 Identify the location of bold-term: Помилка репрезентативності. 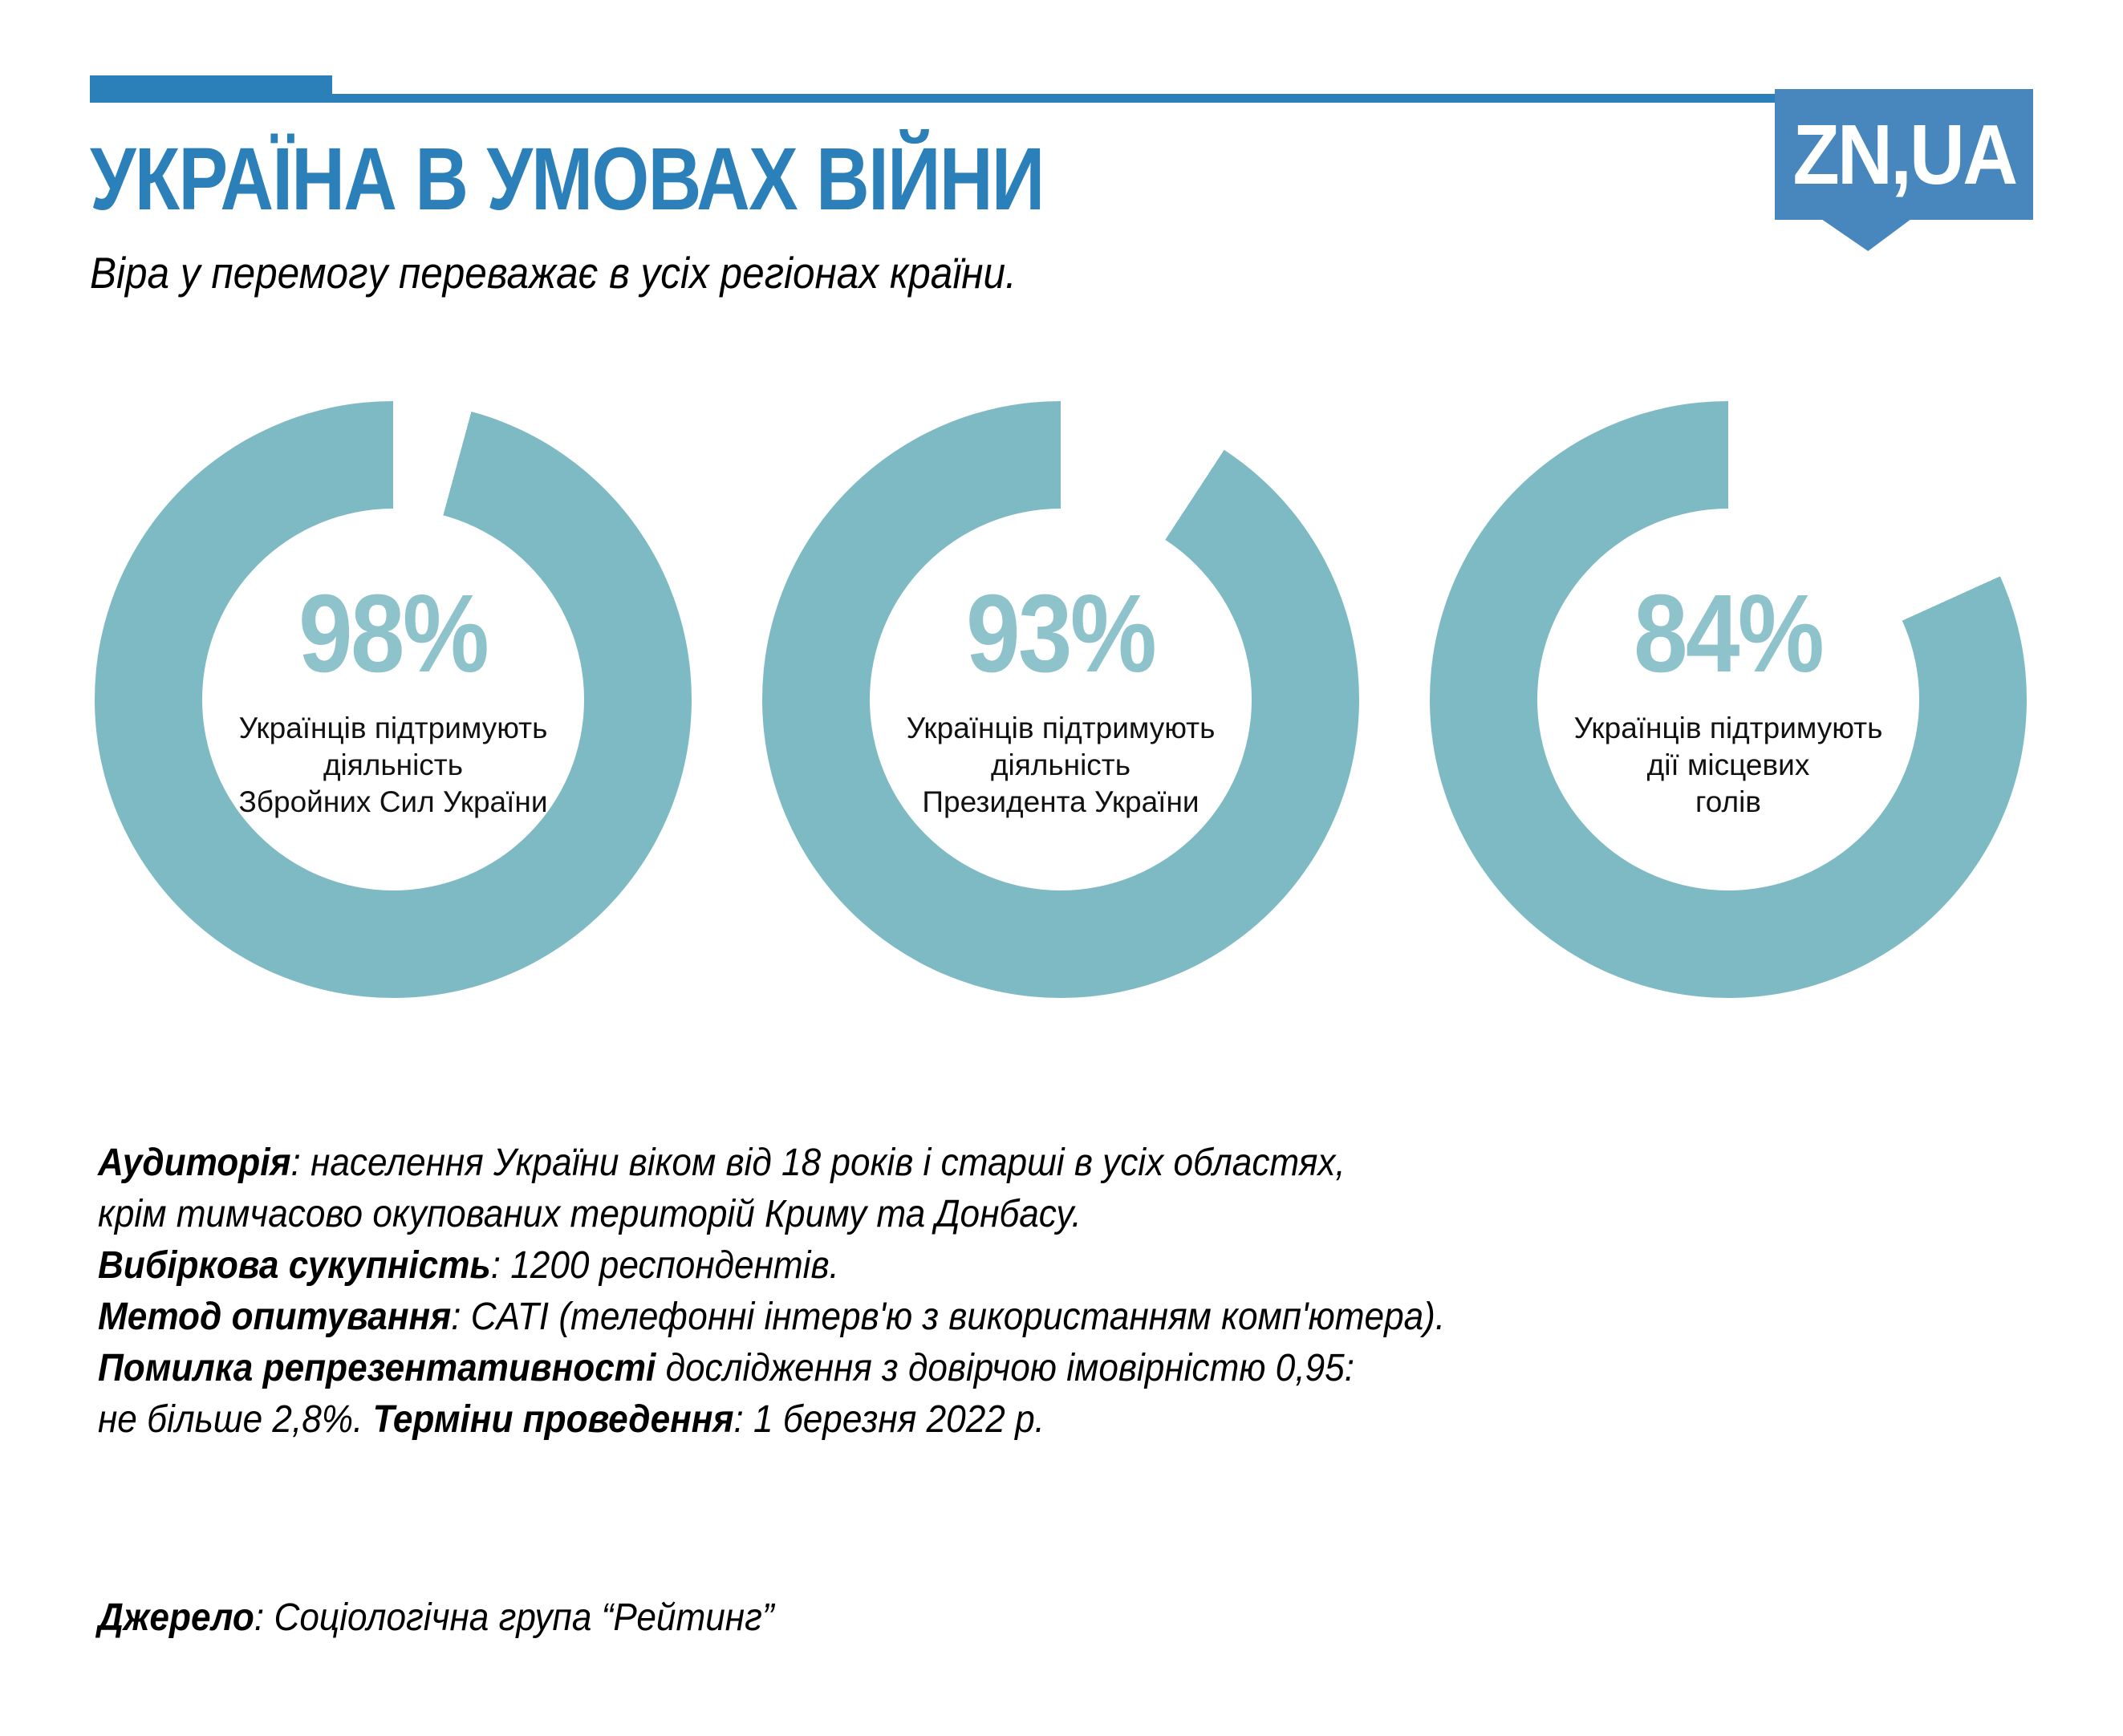
(377, 1368).